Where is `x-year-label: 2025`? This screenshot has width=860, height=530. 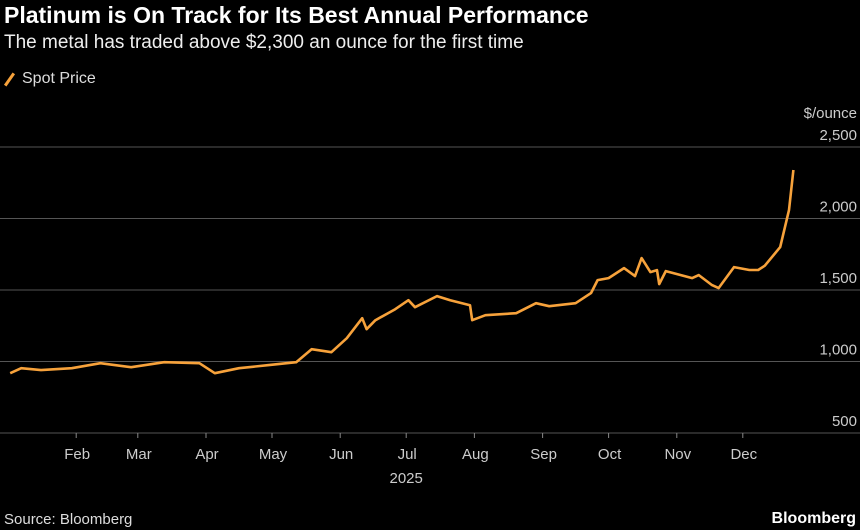 x-year-label: 2025 is located at coordinates (406, 478).